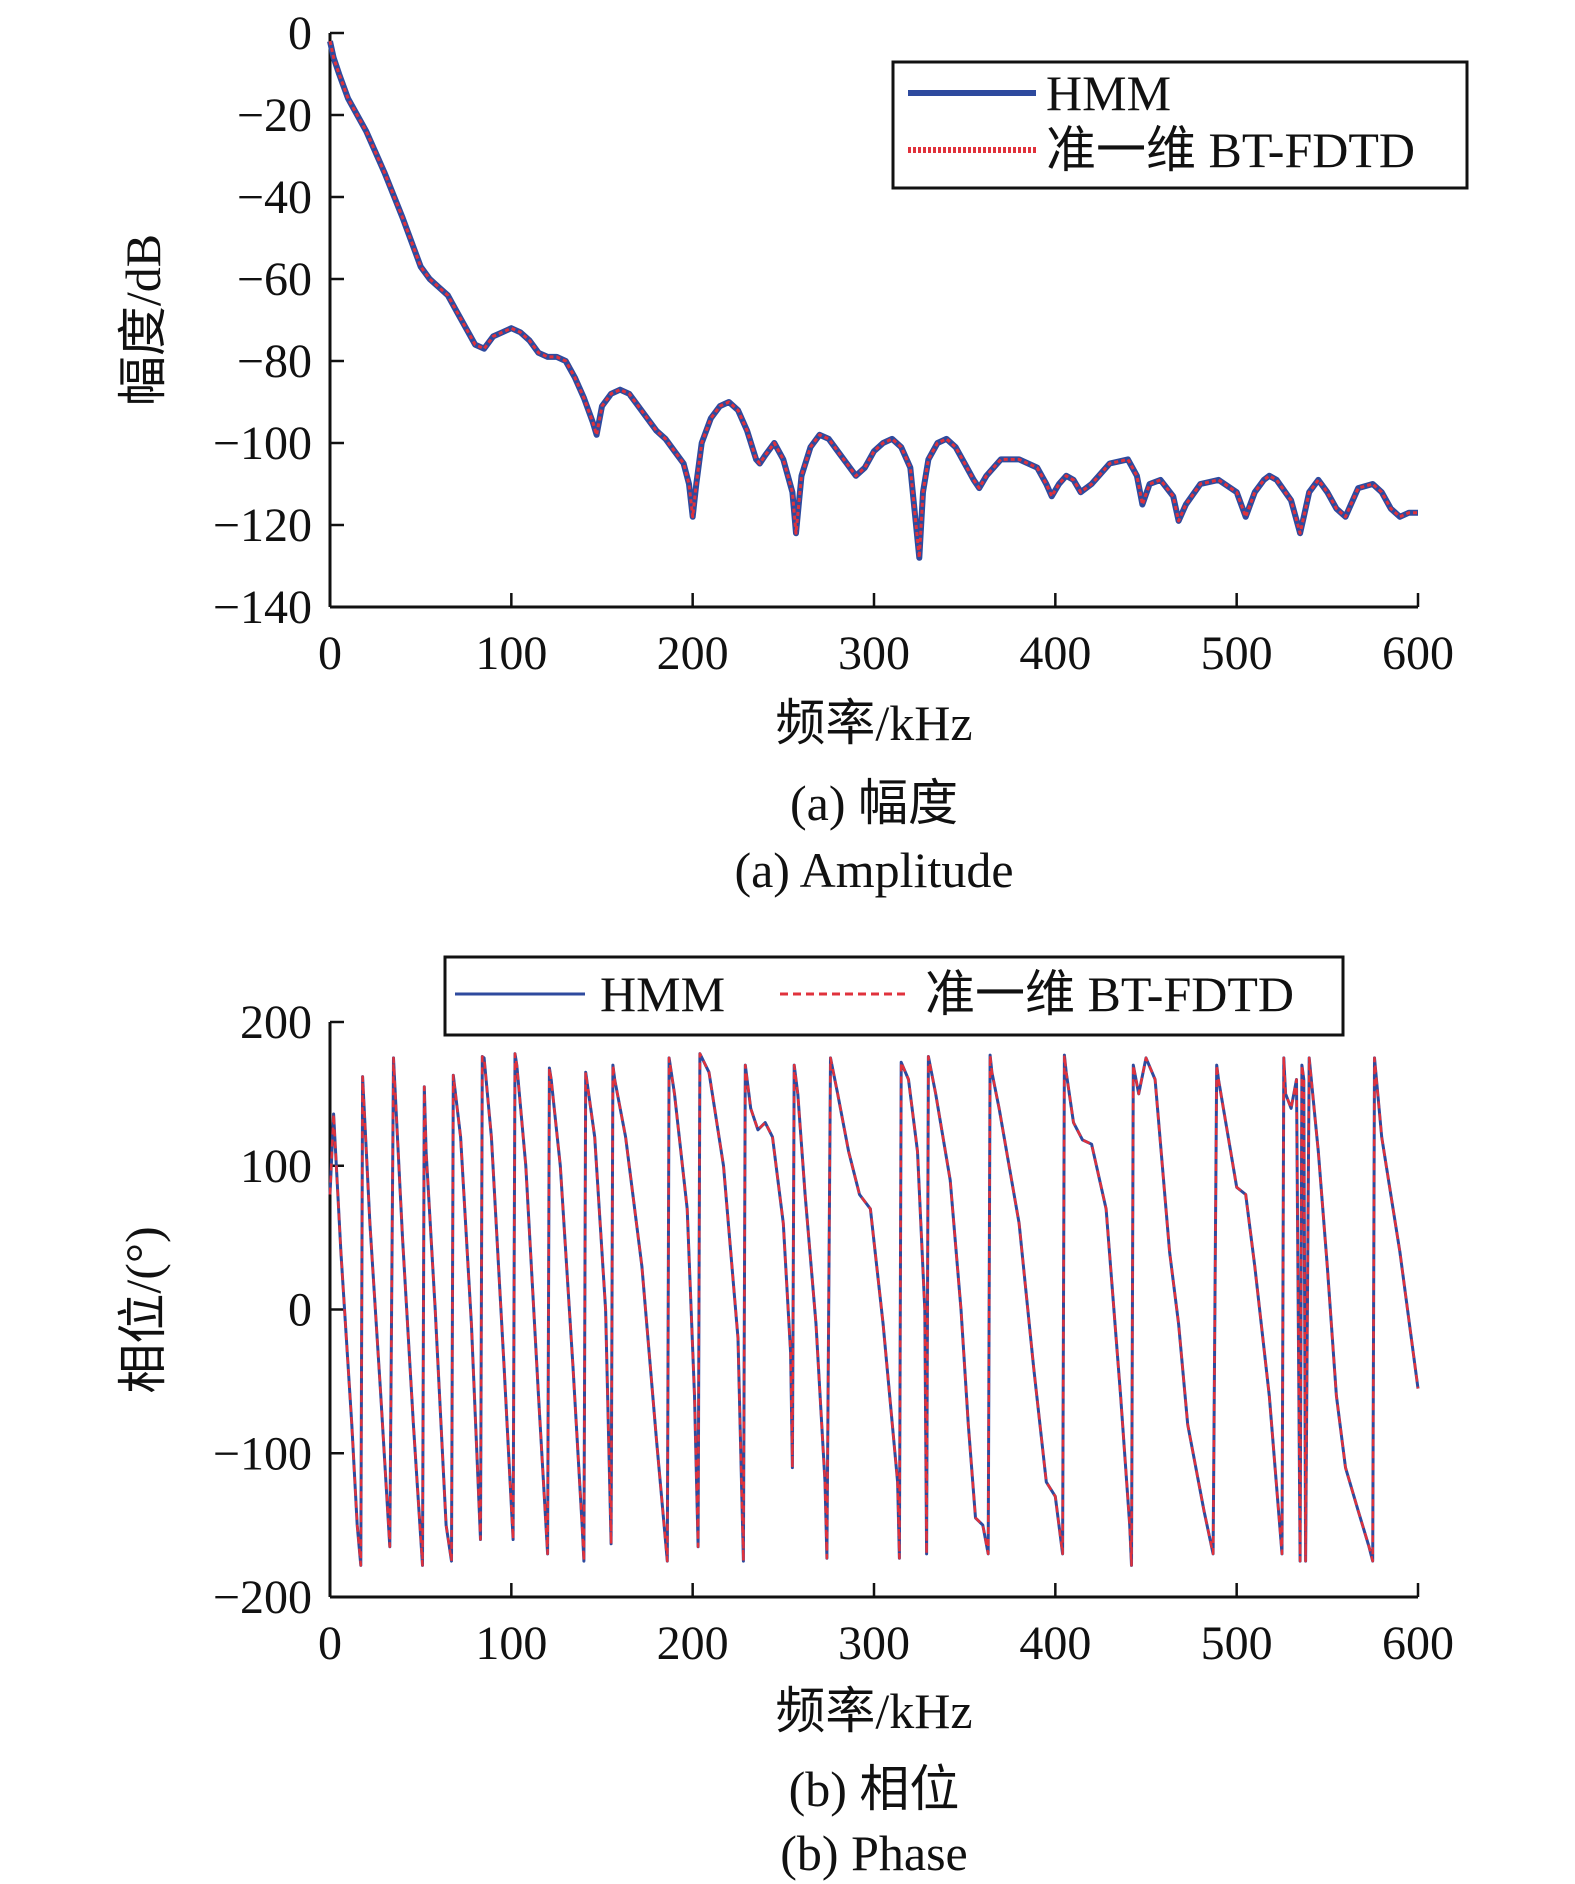 The height and width of the screenshot is (1884, 1575). What do you see at coordinates (873, 1853) in the screenshot?
I see `caption-en: (b) Phase` at bounding box center [873, 1853].